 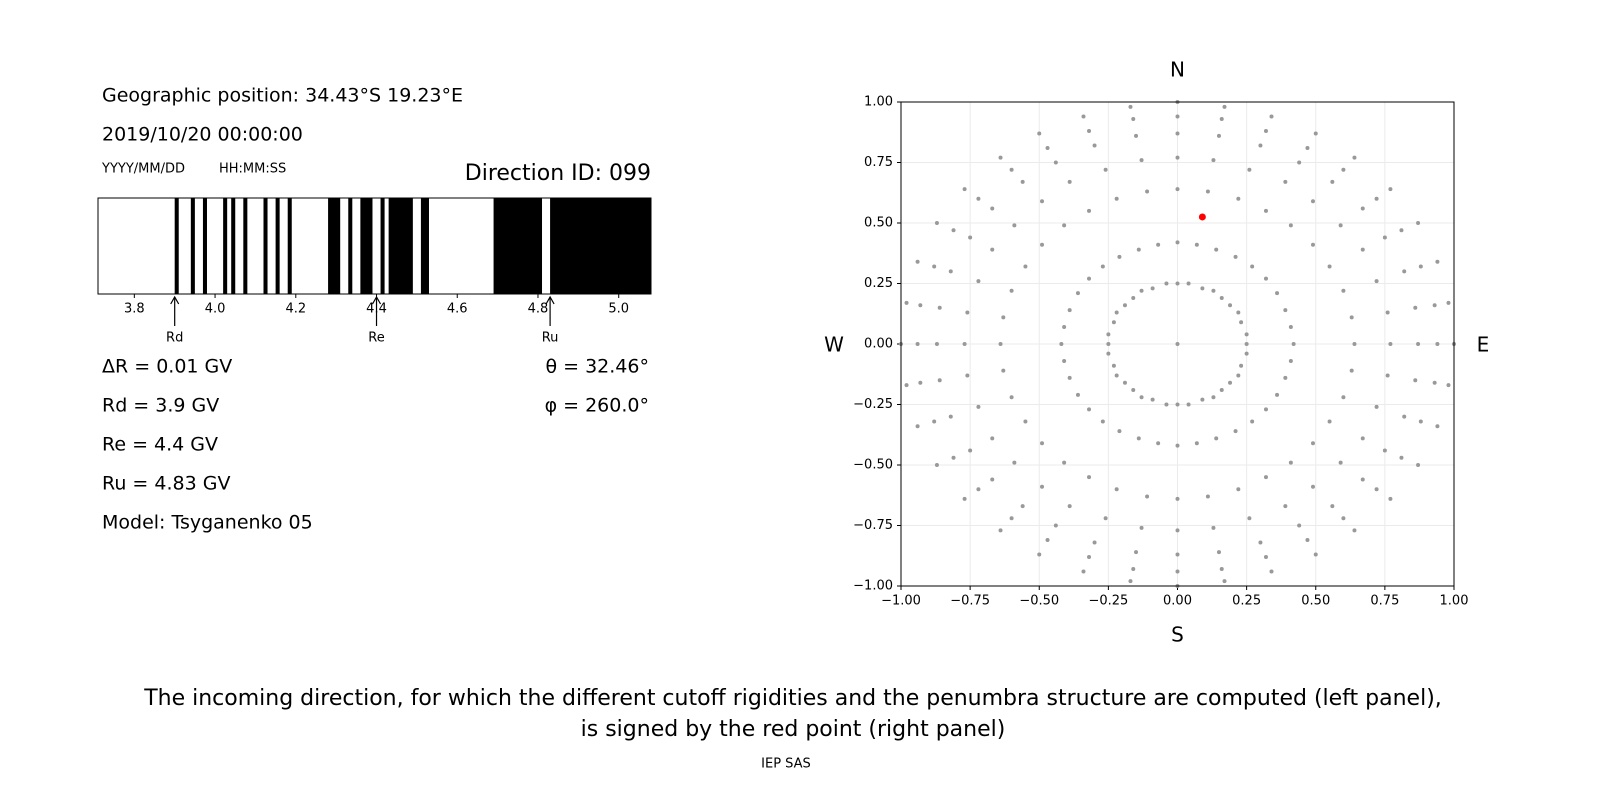 I want to click on x-tick-label: 4.6, so click(x=457, y=309).